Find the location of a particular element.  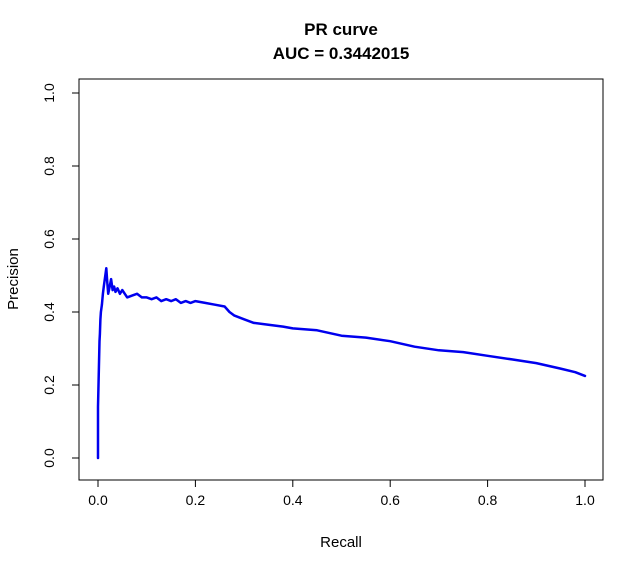

y-axis: 0.0 0.2 0.4 0.6 0.8 1.0 is located at coordinates (60, 275).